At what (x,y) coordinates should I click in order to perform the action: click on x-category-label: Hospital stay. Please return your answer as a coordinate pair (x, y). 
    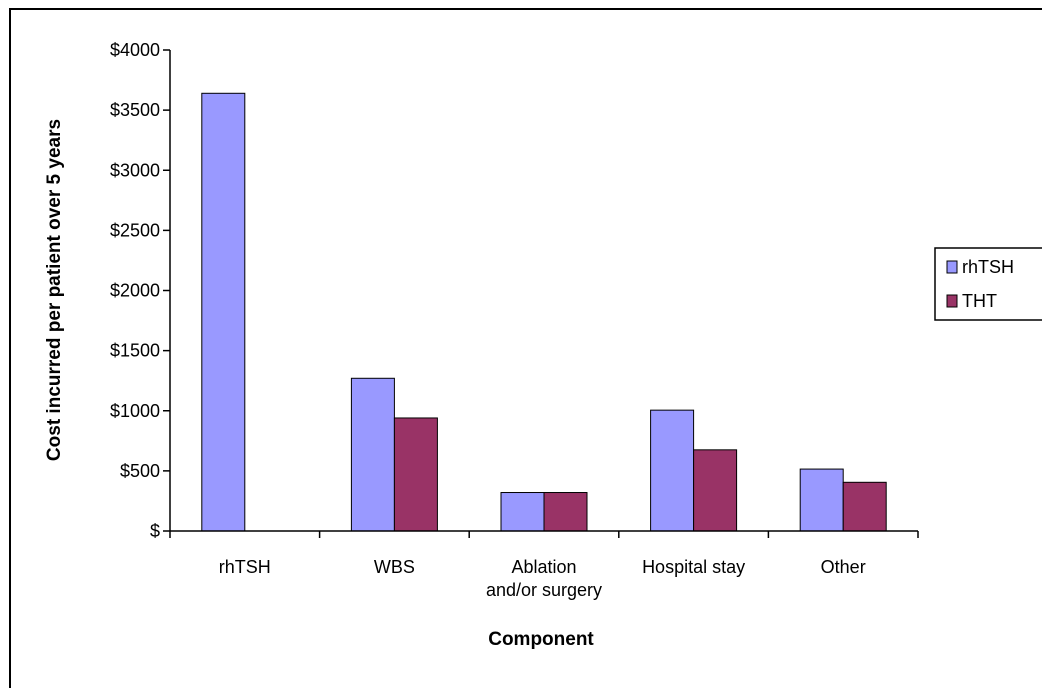
    Looking at the image, I should click on (693, 567).